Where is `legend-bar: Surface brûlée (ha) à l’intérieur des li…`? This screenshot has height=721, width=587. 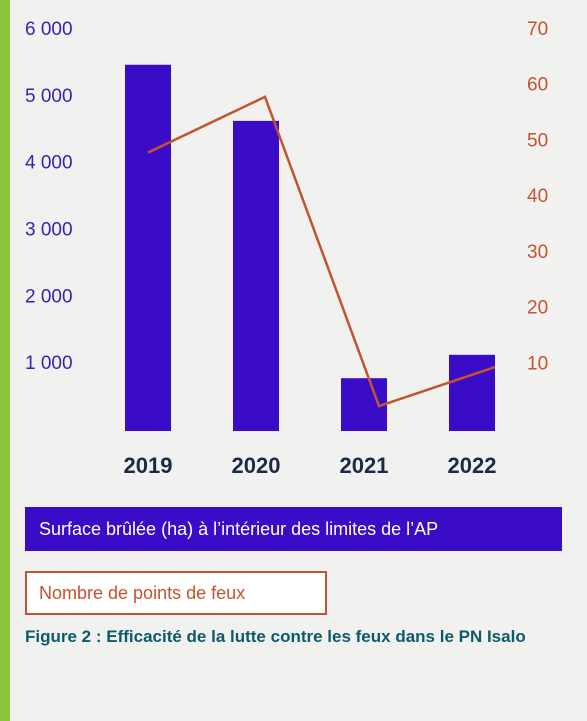 legend-bar: Surface brûlée (ha) à l’intérieur des li… is located at coordinates (293, 529).